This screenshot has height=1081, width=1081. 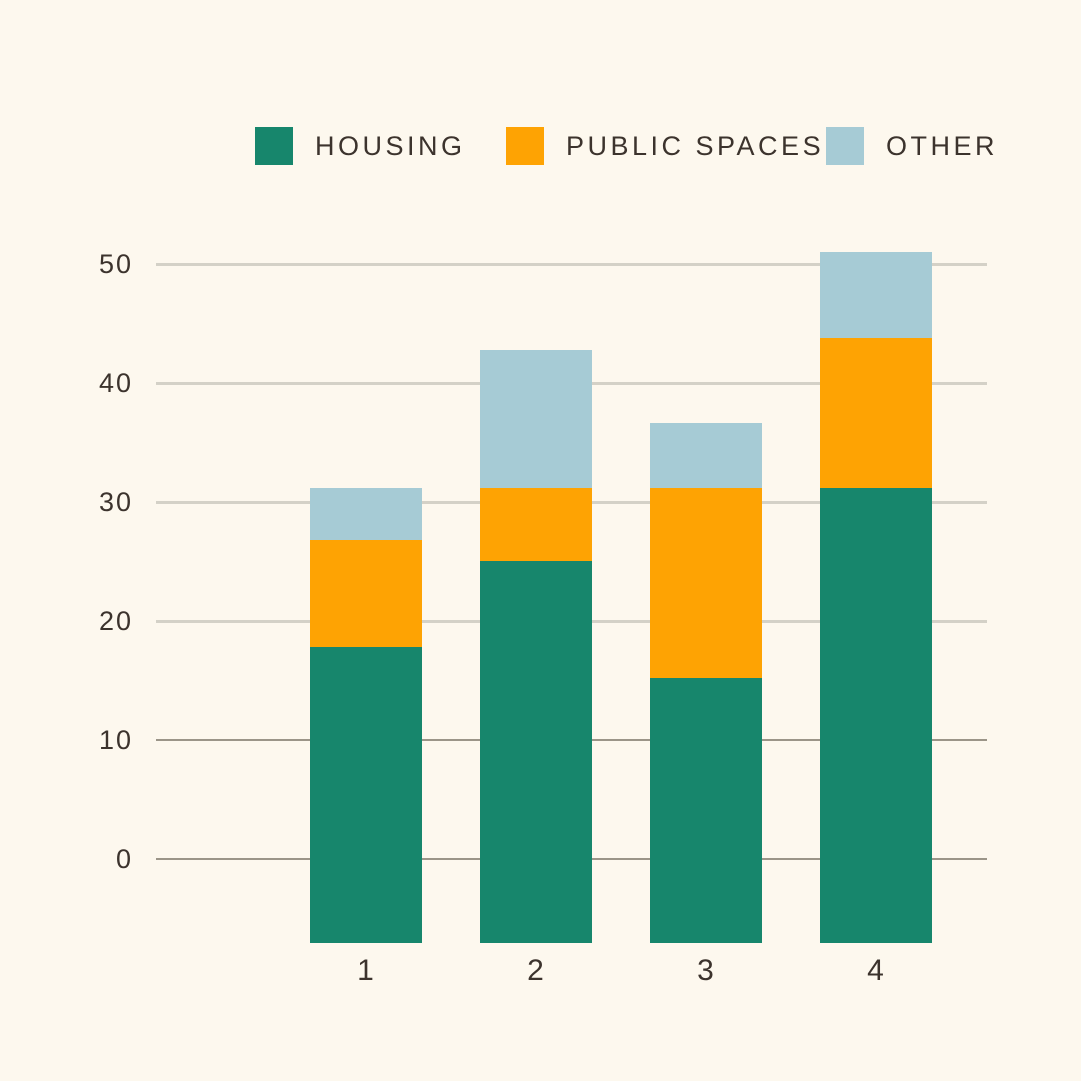 I want to click on x-tick-label-4: 4, so click(x=876, y=970).